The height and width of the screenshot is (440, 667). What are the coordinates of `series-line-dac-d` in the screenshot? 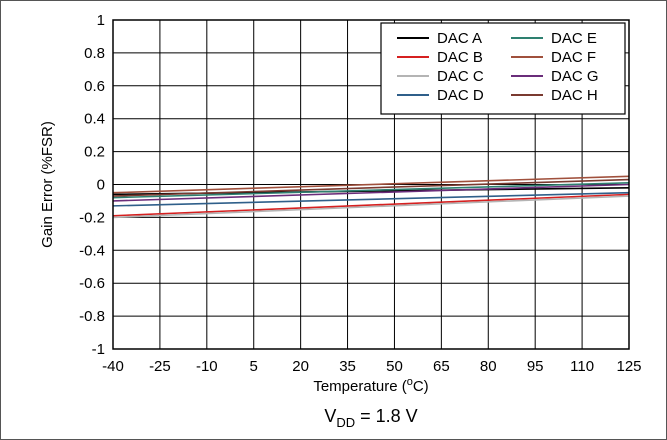 It's located at (371, 199).